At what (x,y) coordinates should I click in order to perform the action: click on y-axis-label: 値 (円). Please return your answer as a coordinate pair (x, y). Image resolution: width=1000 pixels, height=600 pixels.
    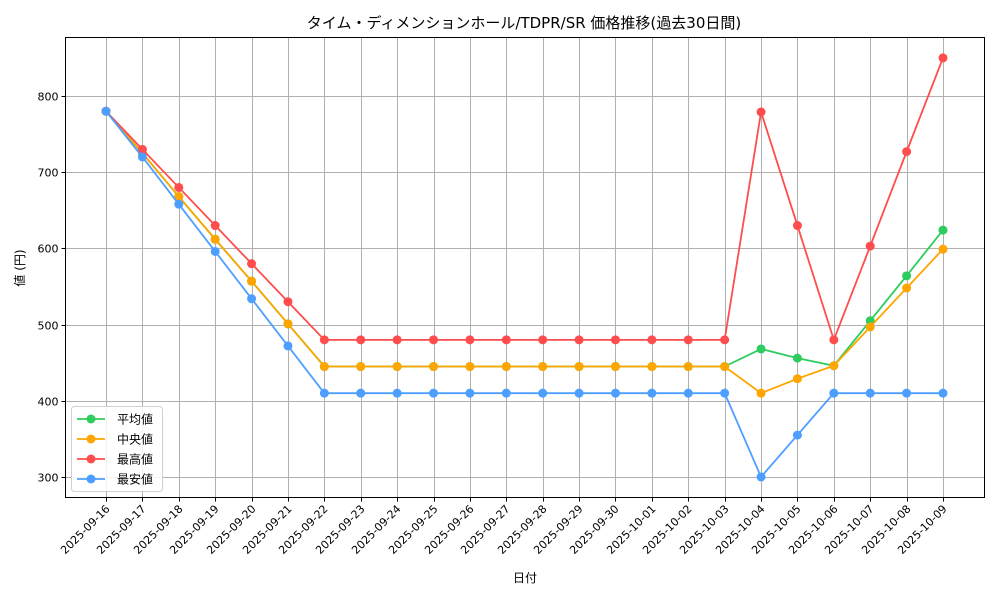
    Looking at the image, I should click on (19, 267).